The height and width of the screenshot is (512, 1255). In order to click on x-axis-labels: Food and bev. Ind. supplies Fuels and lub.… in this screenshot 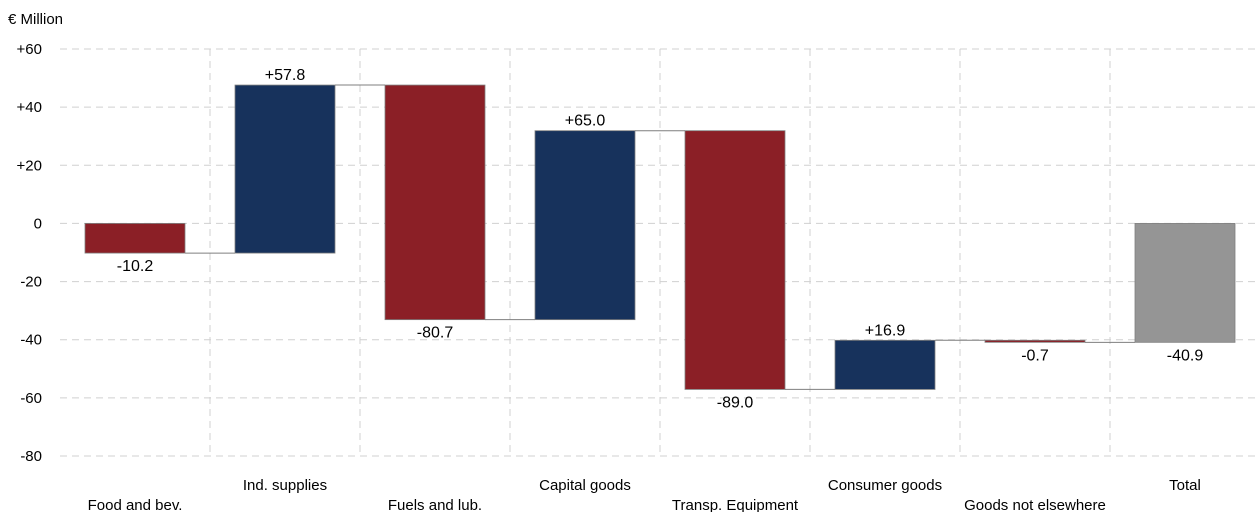, I will do `click(644, 494)`.